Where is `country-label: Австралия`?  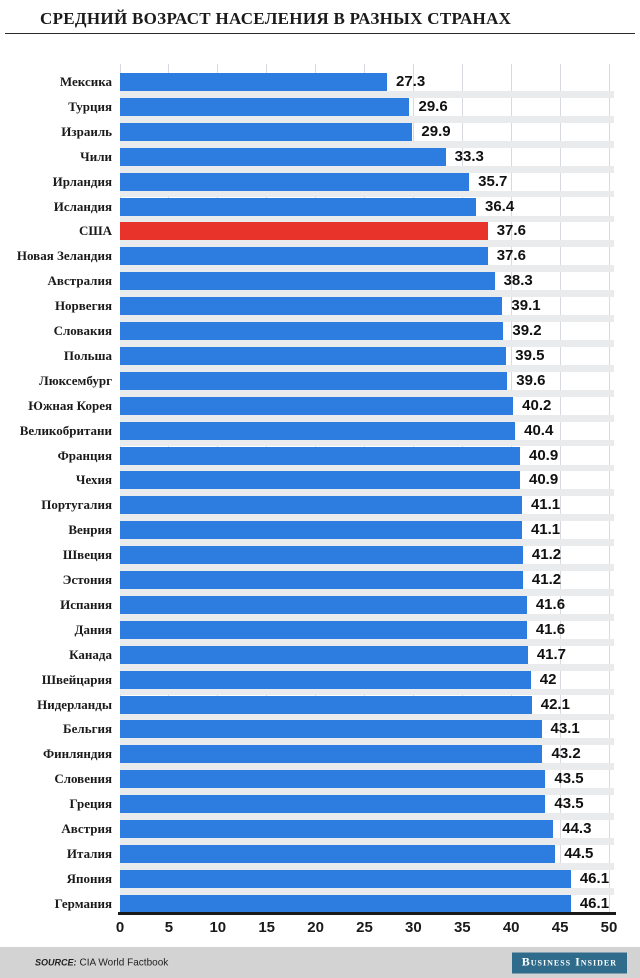
country-label: Австралия is located at coordinates (79, 281).